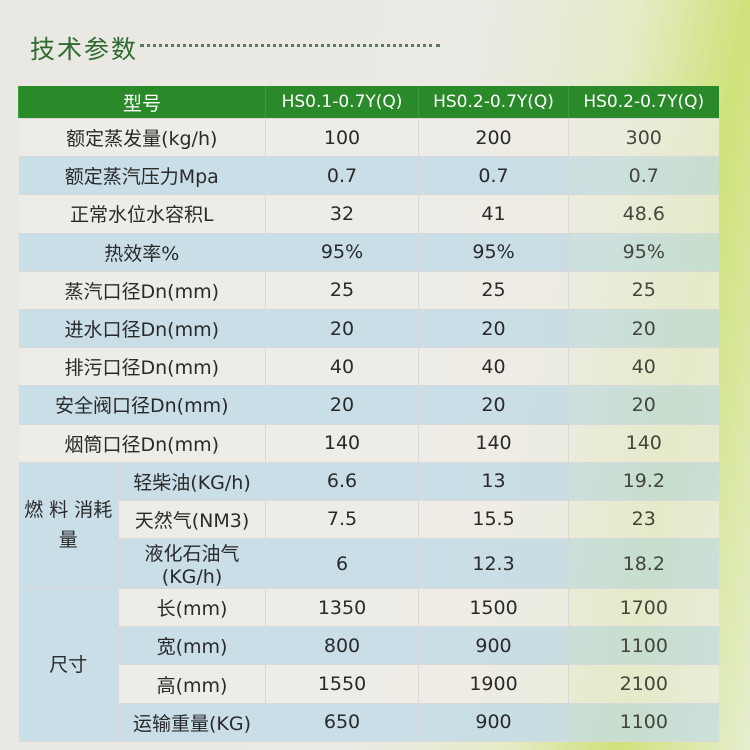  Describe the element at coordinates (643, 102) in the screenshot. I see `header-col-3: HS0.2-0.7Y(Q)` at that location.